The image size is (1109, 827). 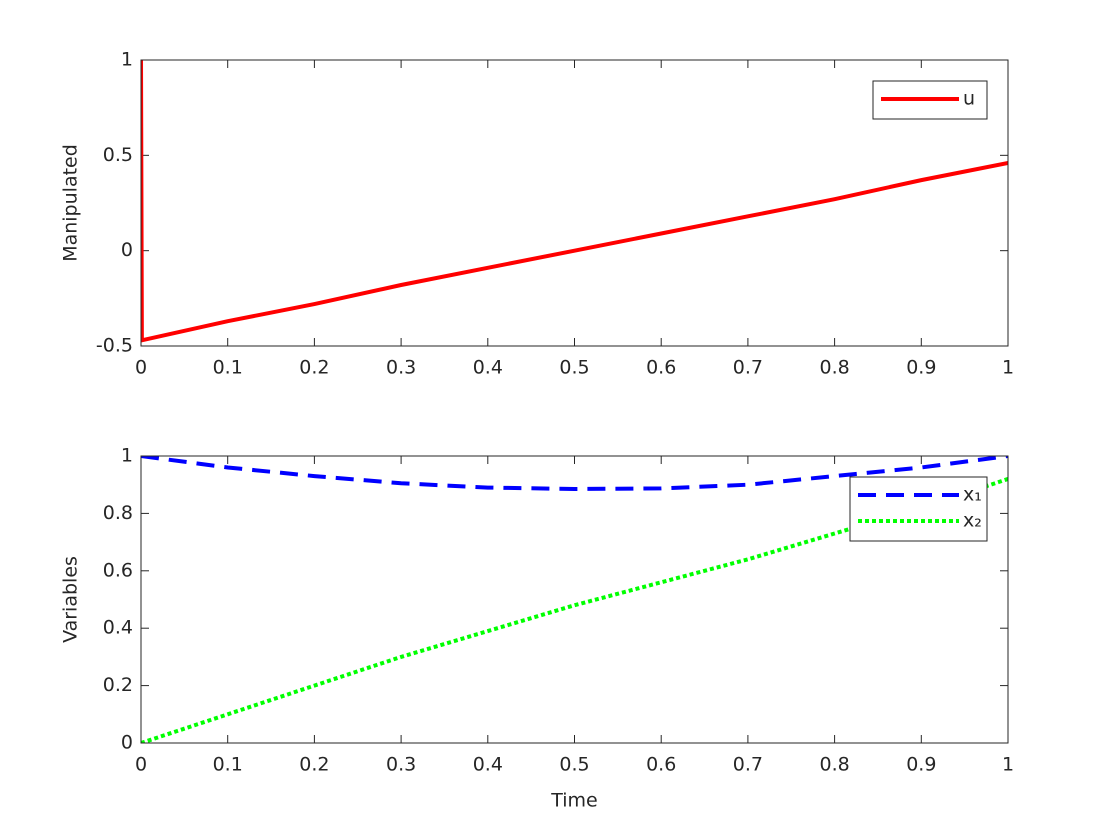 I want to click on legend: x₁ x₂, so click(x=918, y=509).